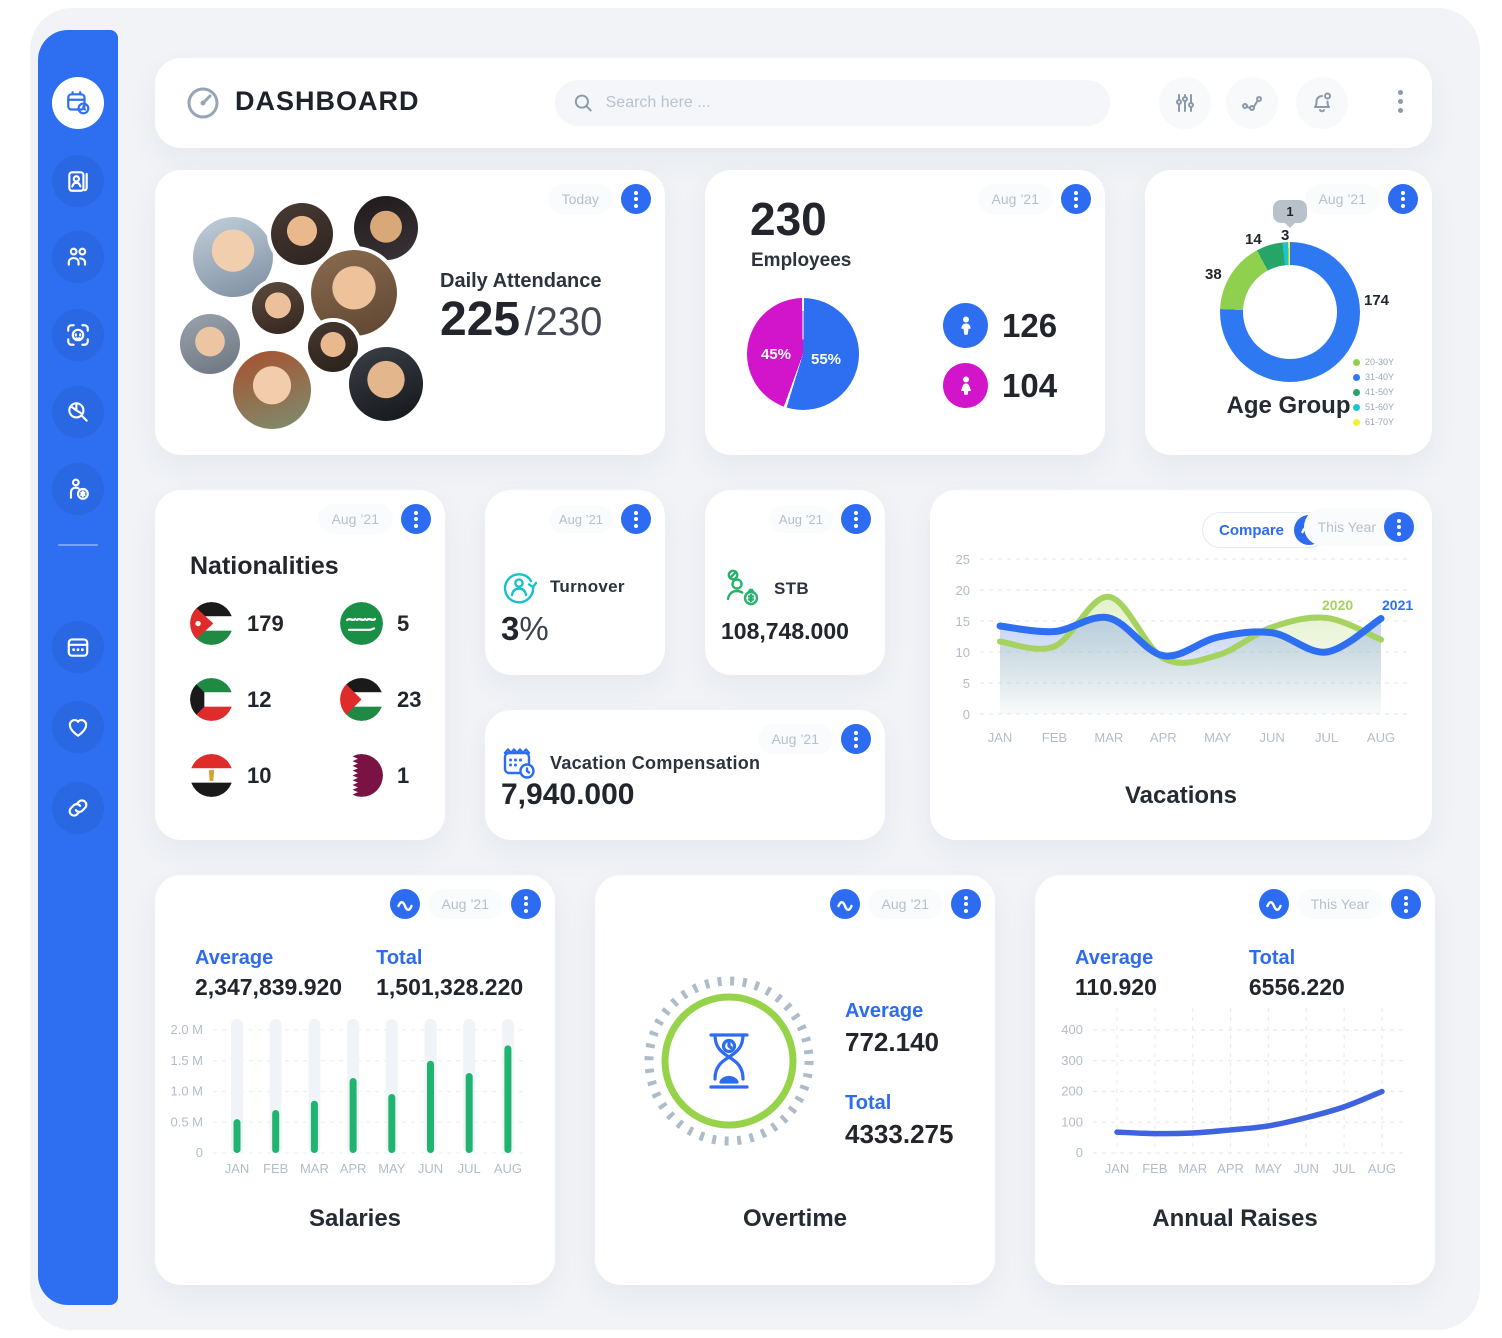  What do you see at coordinates (78, 181) in the screenshot?
I see `sidebar-item-employee-cards` at bounding box center [78, 181].